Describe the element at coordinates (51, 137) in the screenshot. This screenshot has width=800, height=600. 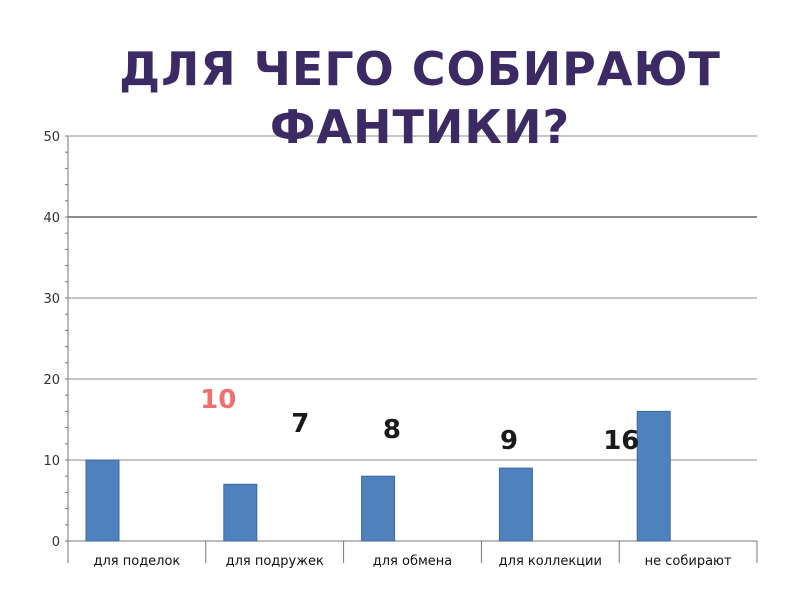
I see `y-tick-label: 50` at that location.